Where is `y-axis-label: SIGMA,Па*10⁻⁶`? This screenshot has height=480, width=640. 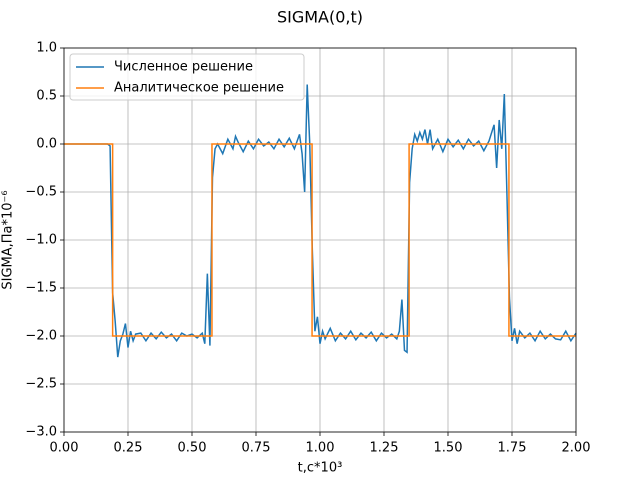
y-axis-label: SIGMA,Па*10⁻⁶ is located at coordinates (8, 239).